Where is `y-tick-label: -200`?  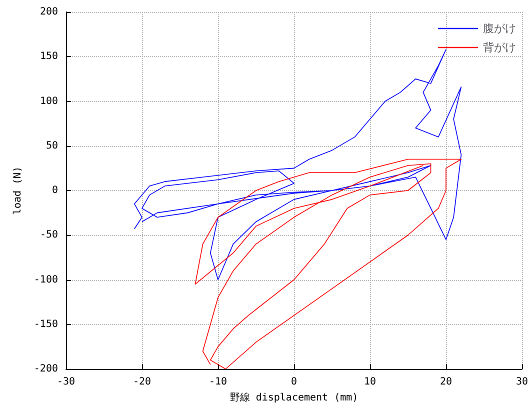 y-tick-label: -200 is located at coordinates (46, 369).